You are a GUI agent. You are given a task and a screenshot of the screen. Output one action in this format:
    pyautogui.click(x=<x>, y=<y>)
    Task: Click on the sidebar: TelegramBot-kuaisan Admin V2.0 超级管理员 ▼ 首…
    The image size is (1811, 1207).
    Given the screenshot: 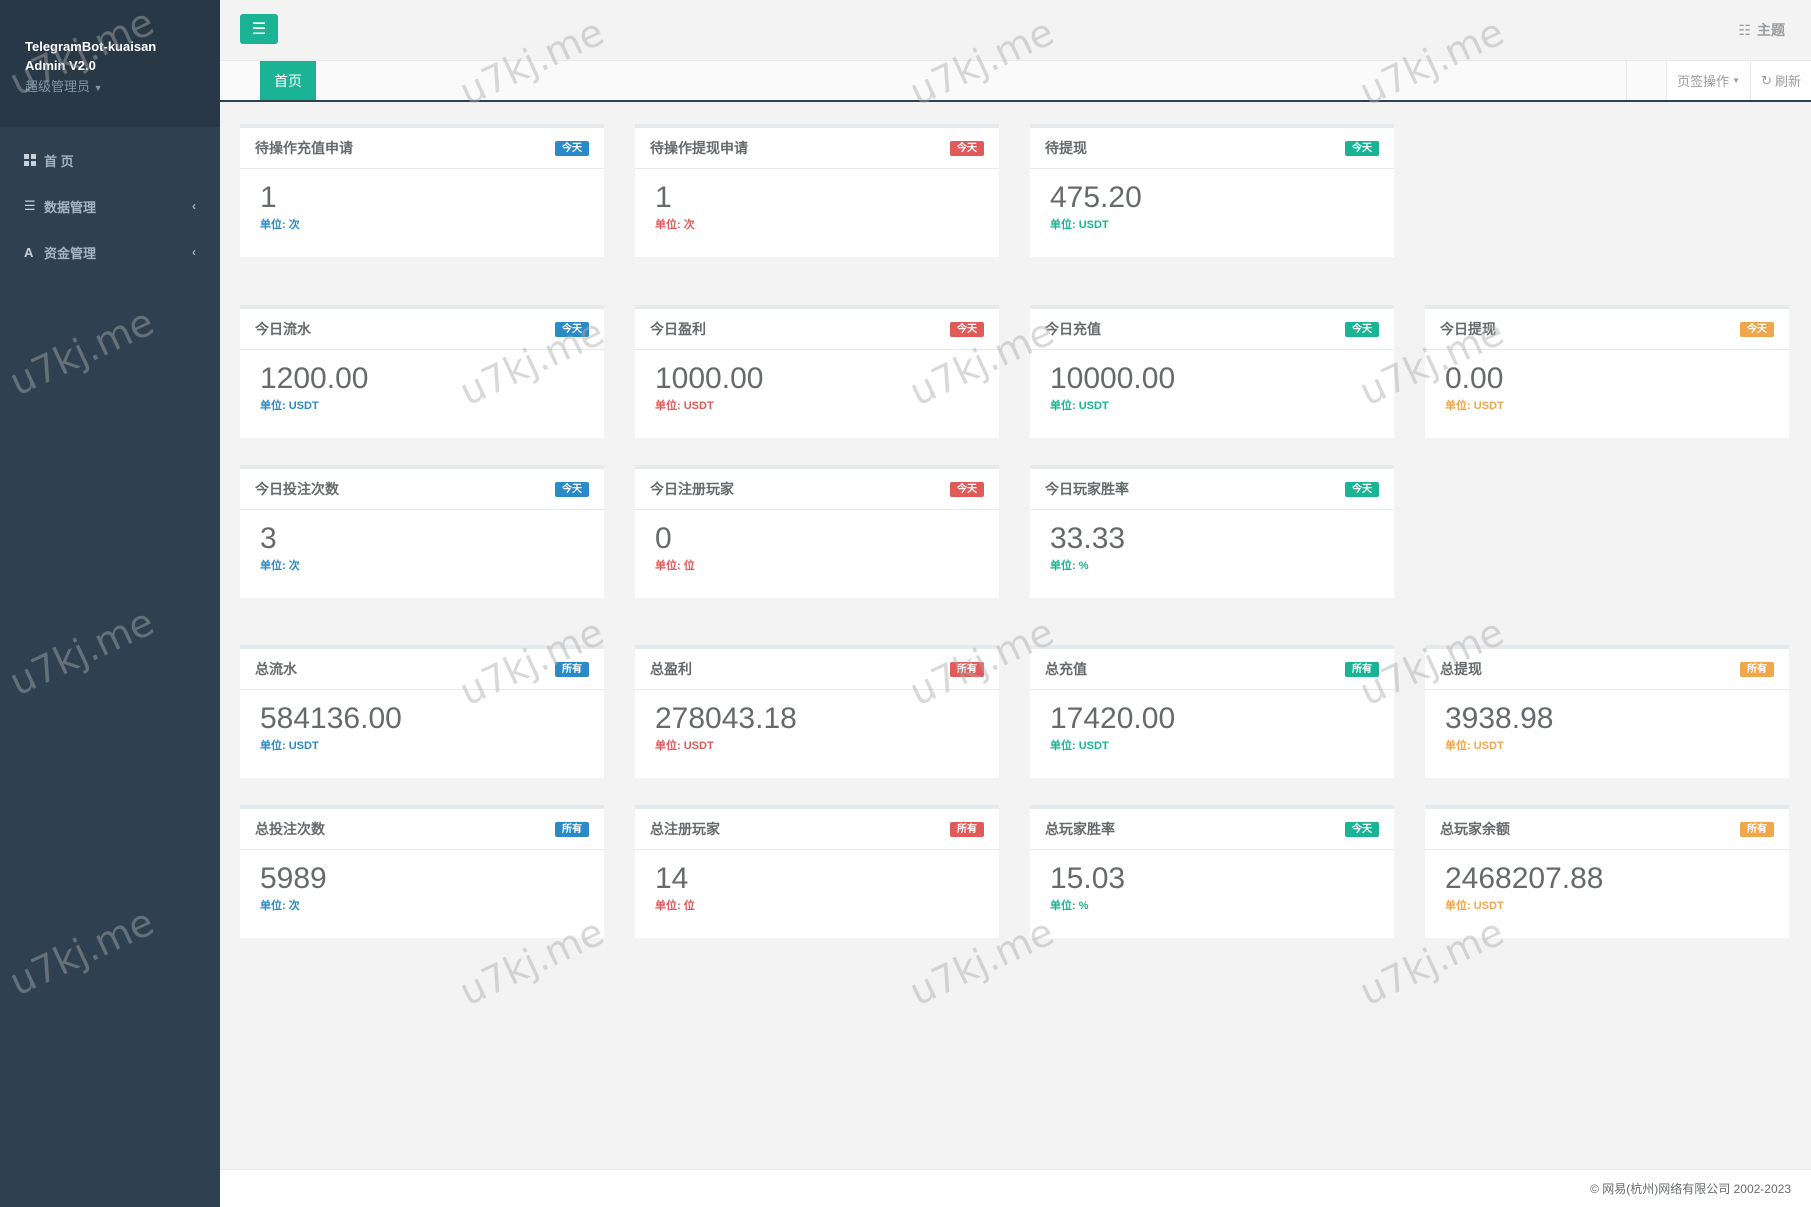 What is the action you would take?
    pyautogui.click(x=110, y=603)
    